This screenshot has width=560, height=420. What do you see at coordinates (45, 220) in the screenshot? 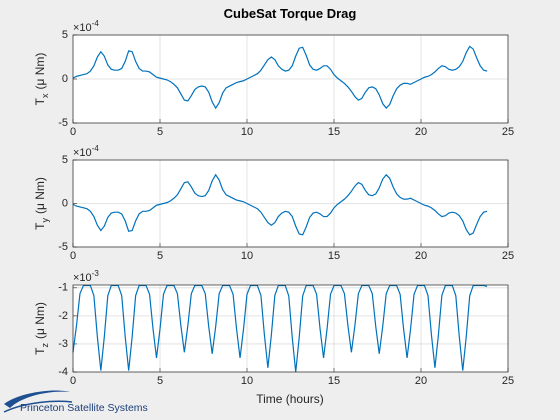
I see `y-label-subscript: y` at bounding box center [45, 220].